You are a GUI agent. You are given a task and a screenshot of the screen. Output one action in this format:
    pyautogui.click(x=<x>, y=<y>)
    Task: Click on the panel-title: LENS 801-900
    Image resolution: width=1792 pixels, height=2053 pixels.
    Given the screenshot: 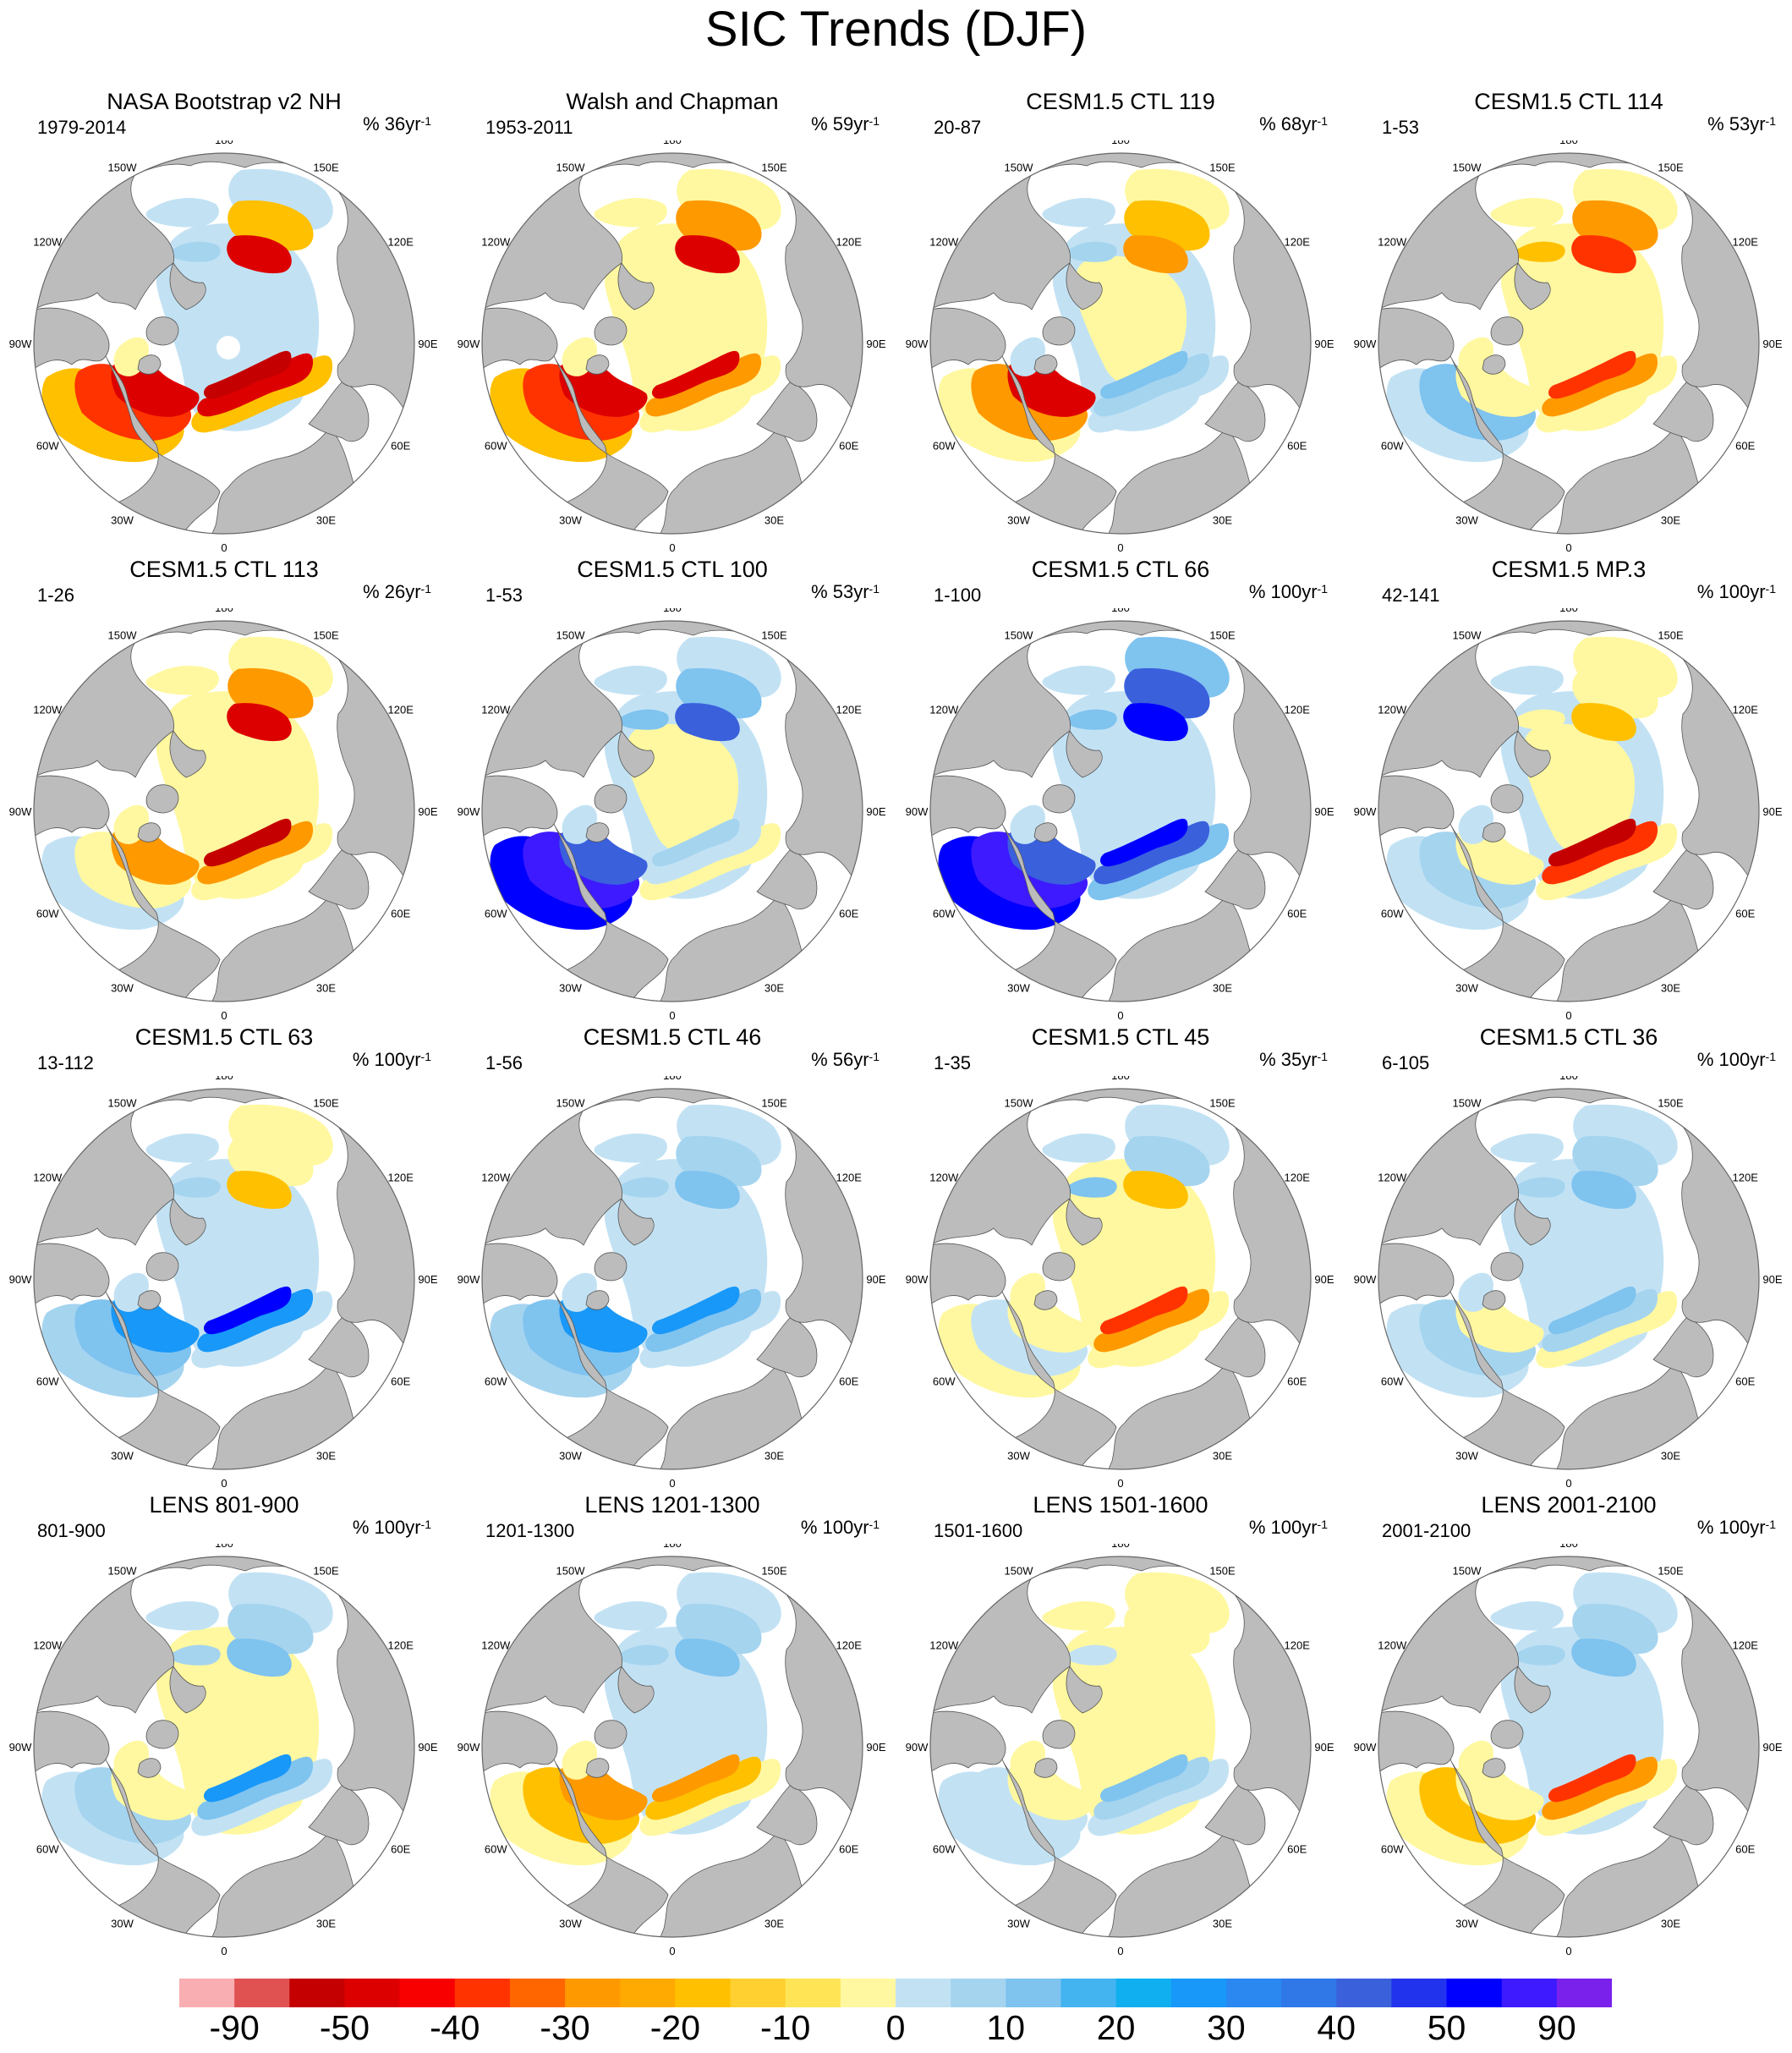 What is the action you would take?
    pyautogui.click(x=224, y=1505)
    